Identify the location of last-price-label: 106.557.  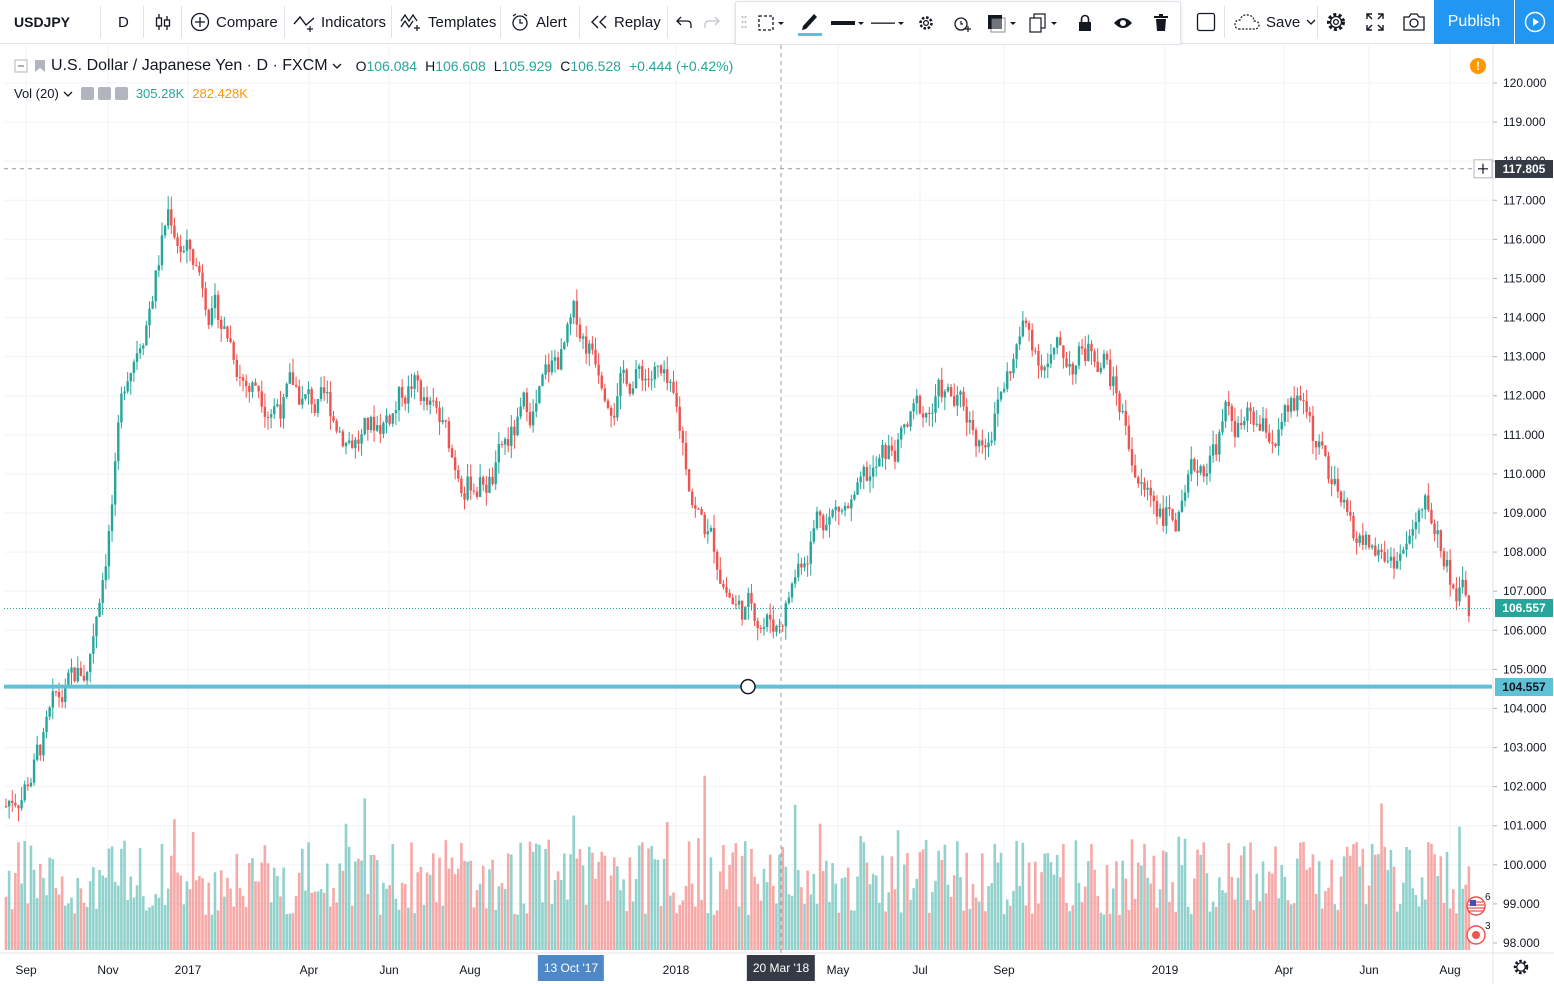
(1524, 608).